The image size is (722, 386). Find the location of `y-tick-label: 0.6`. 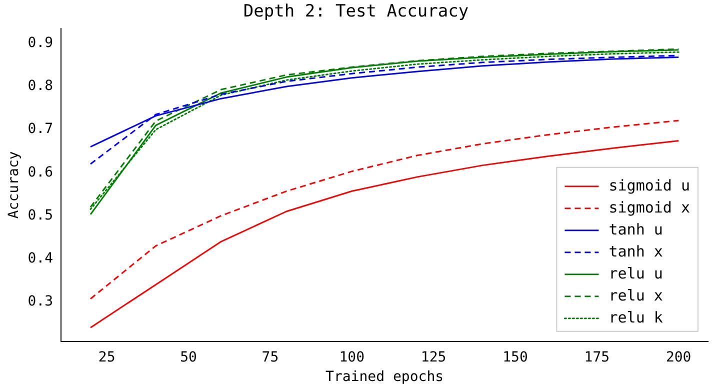

y-tick-label: 0.6 is located at coordinates (41, 172).